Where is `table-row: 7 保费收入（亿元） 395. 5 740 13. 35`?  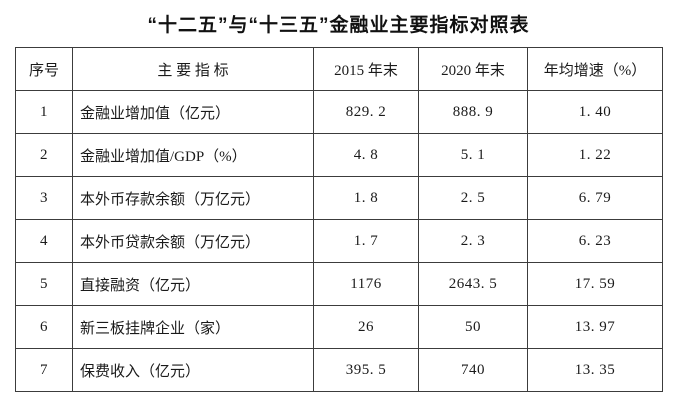 table-row: 7 保费收入（亿元） 395. 5 740 13. 35 is located at coordinates (339, 370).